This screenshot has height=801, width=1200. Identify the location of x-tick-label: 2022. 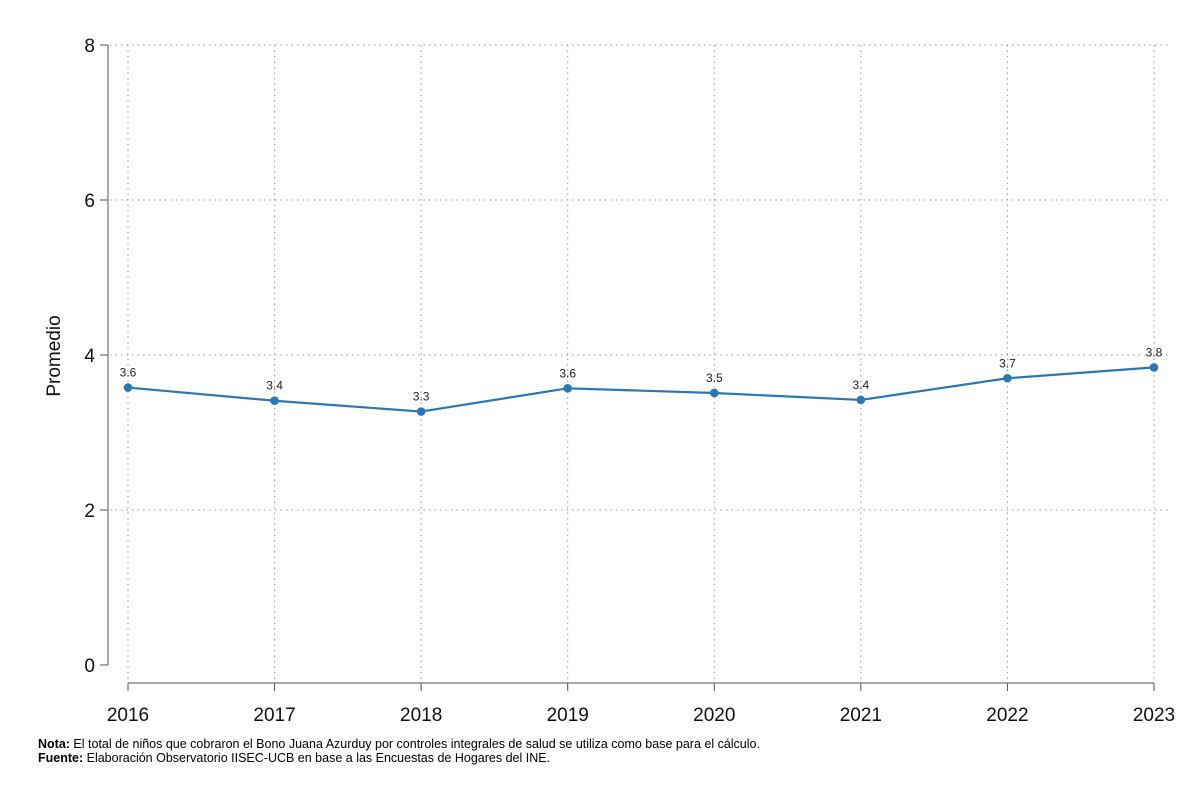
(1007, 715).